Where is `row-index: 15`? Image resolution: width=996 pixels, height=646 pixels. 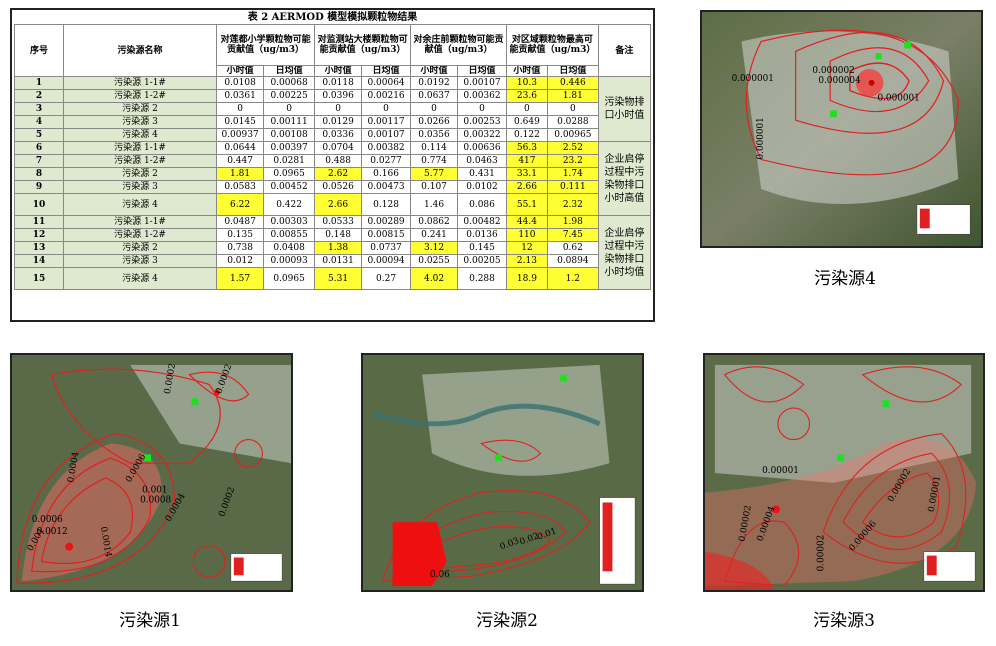
row-index: 15 is located at coordinates (39, 278).